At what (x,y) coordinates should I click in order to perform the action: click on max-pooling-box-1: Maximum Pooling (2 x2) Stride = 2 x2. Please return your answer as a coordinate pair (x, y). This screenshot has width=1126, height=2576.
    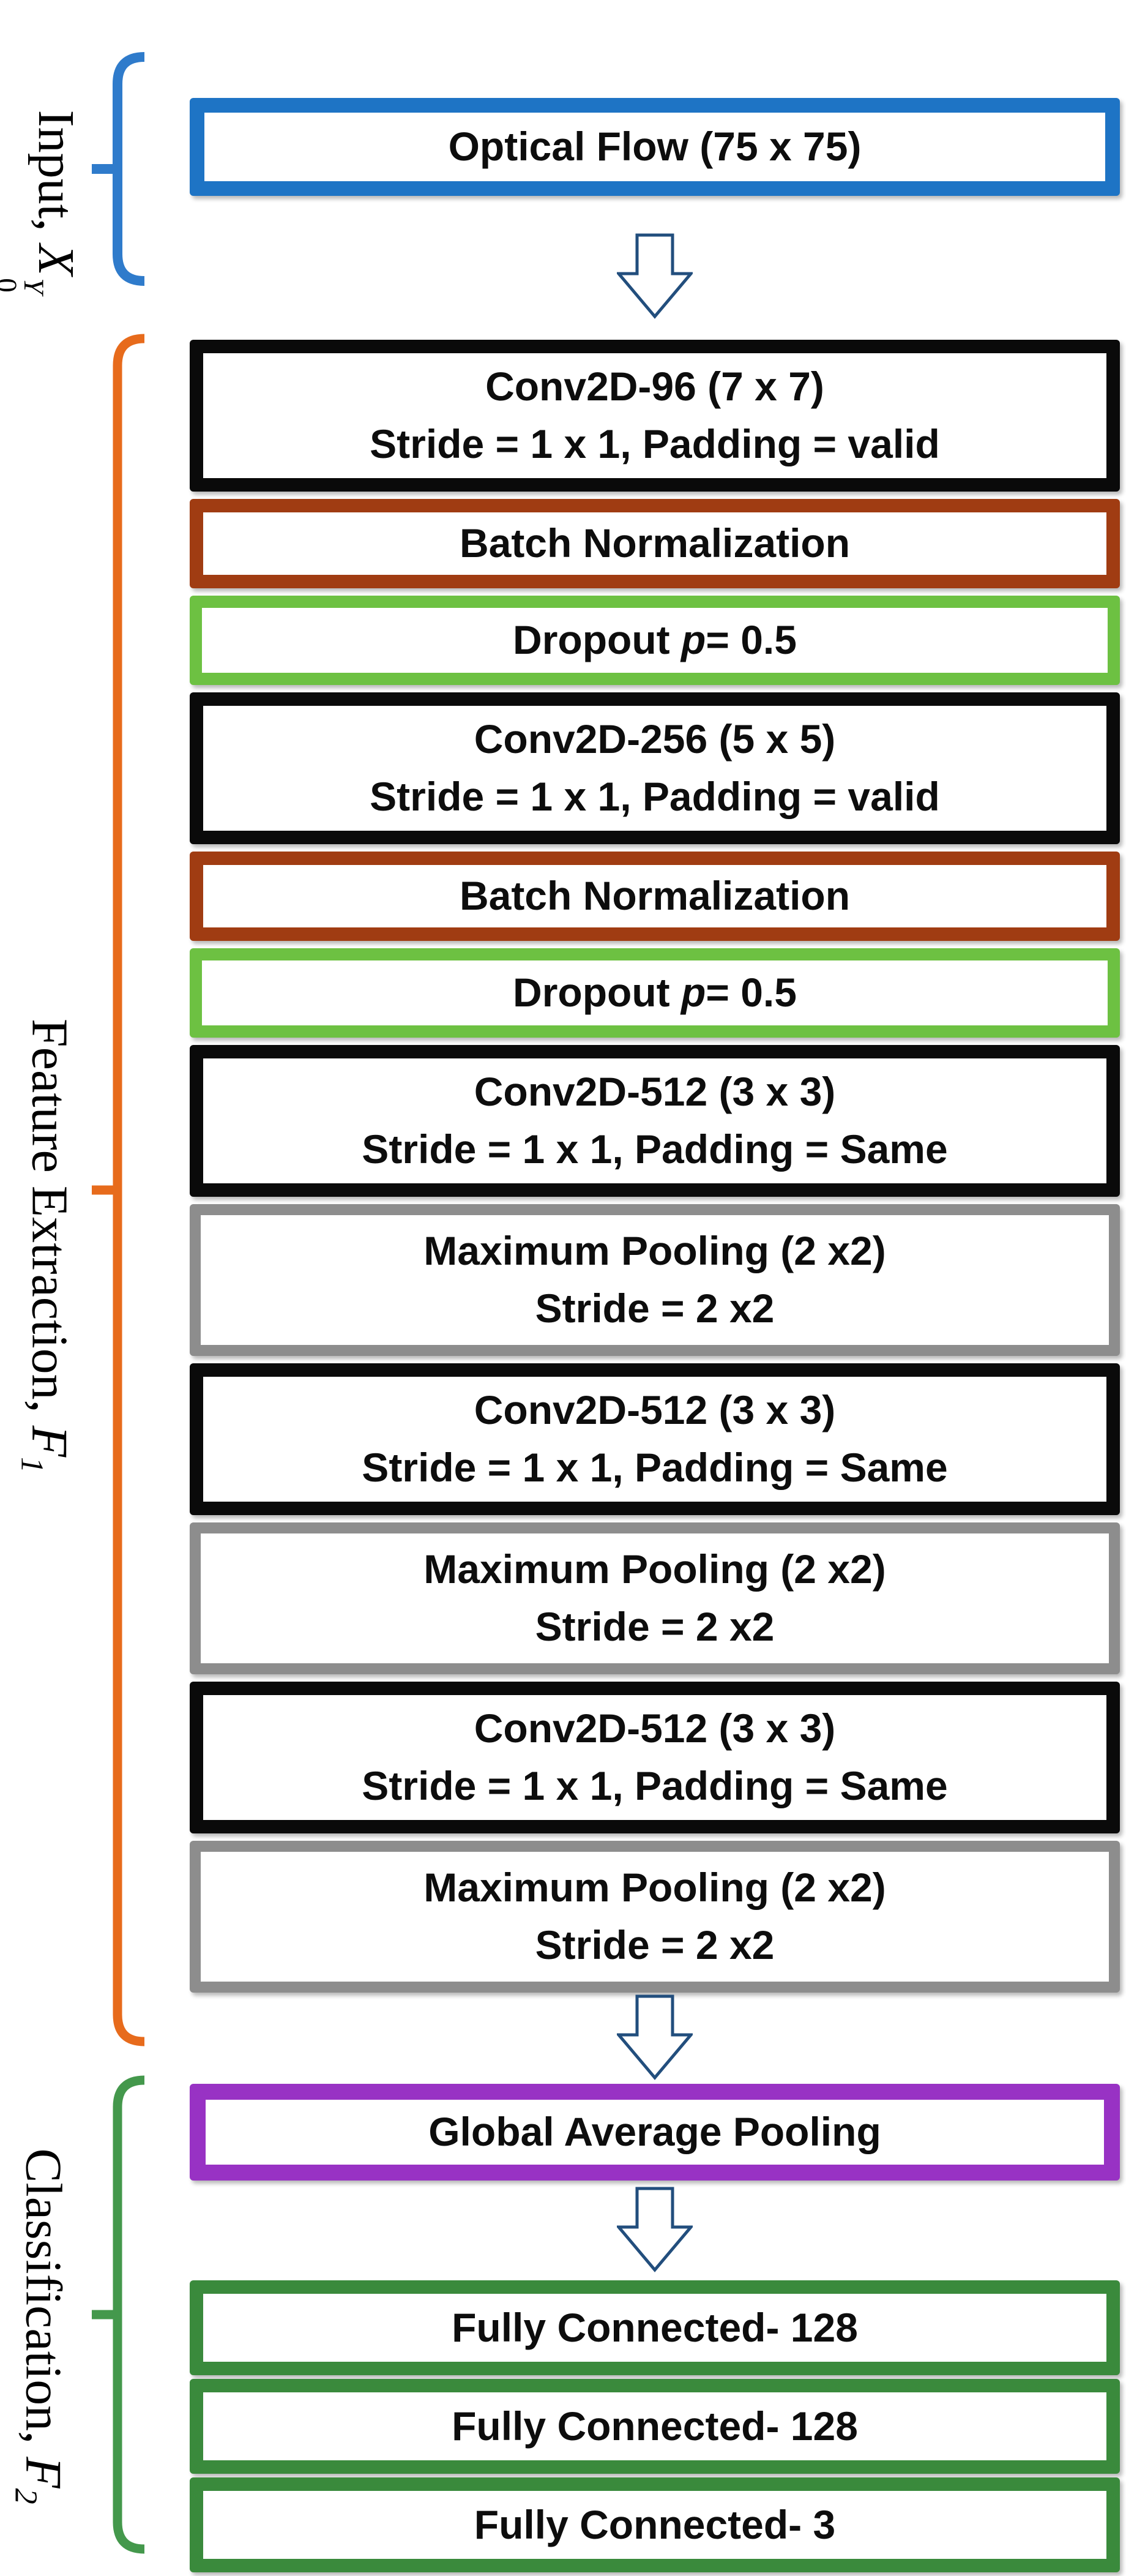
    Looking at the image, I should click on (655, 1280).